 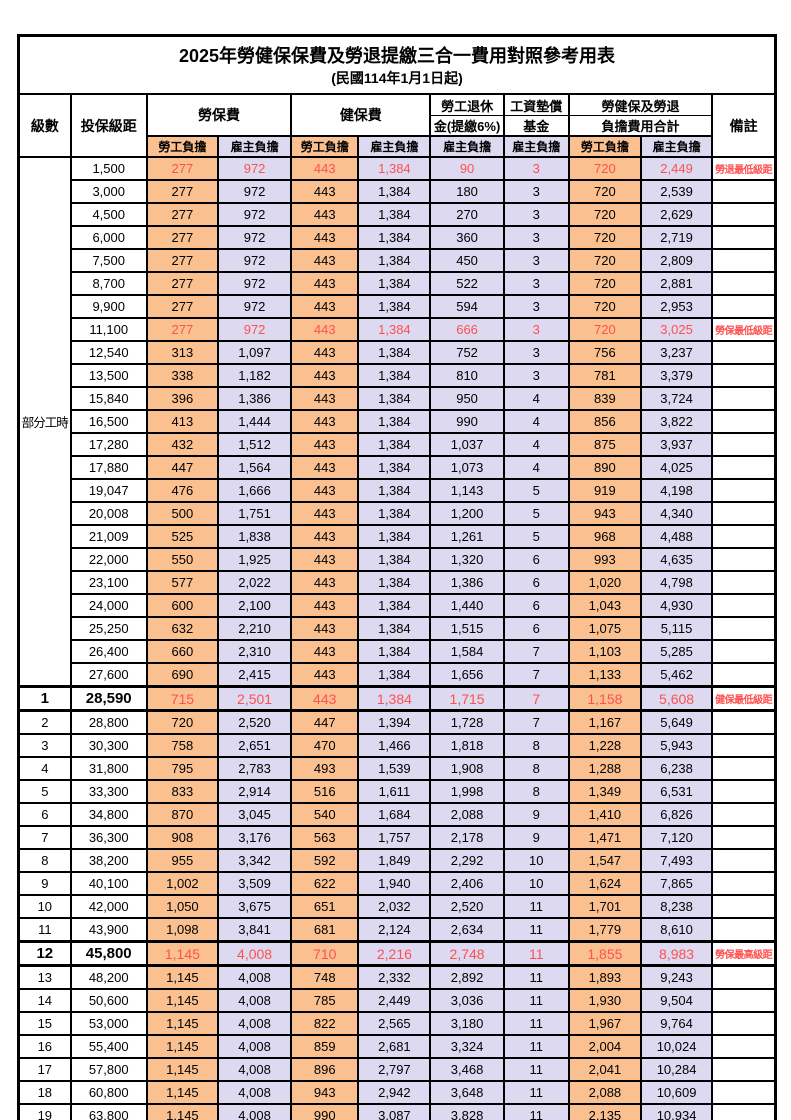 What do you see at coordinates (182, 421) in the screenshot?
I see `value-cell: 413` at bounding box center [182, 421].